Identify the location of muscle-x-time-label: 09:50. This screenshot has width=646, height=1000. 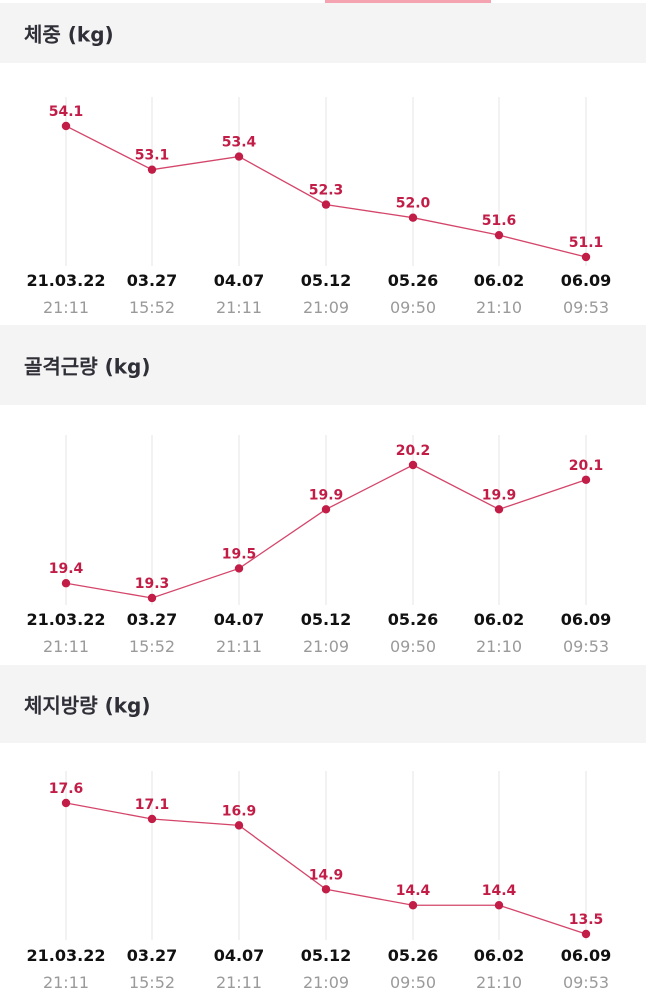
(413, 646).